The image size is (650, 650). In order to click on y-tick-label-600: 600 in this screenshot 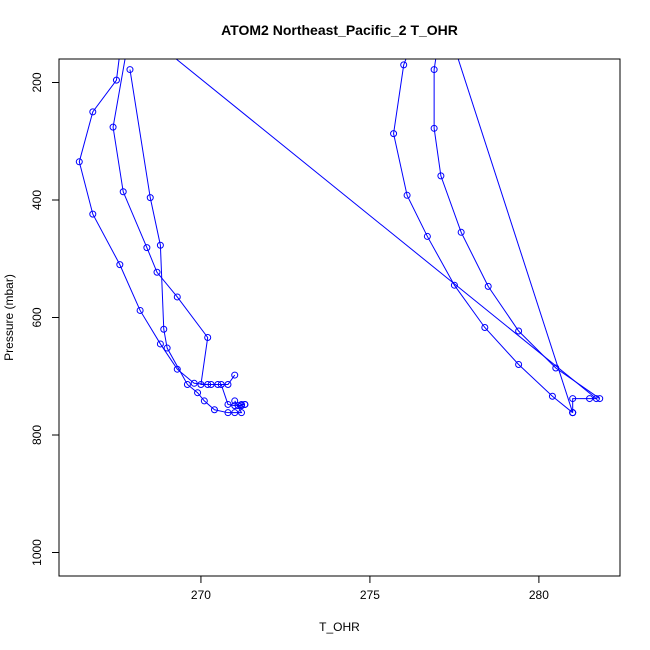, I will do `click(37, 317)`.